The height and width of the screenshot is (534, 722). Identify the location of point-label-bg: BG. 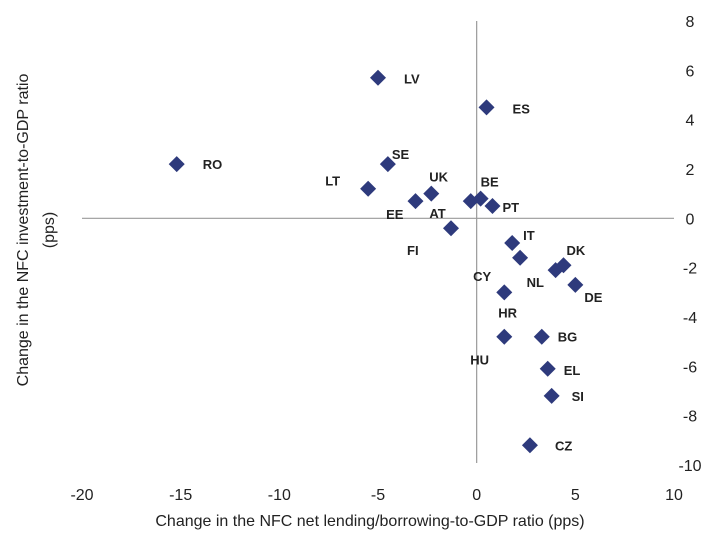
(568, 337).